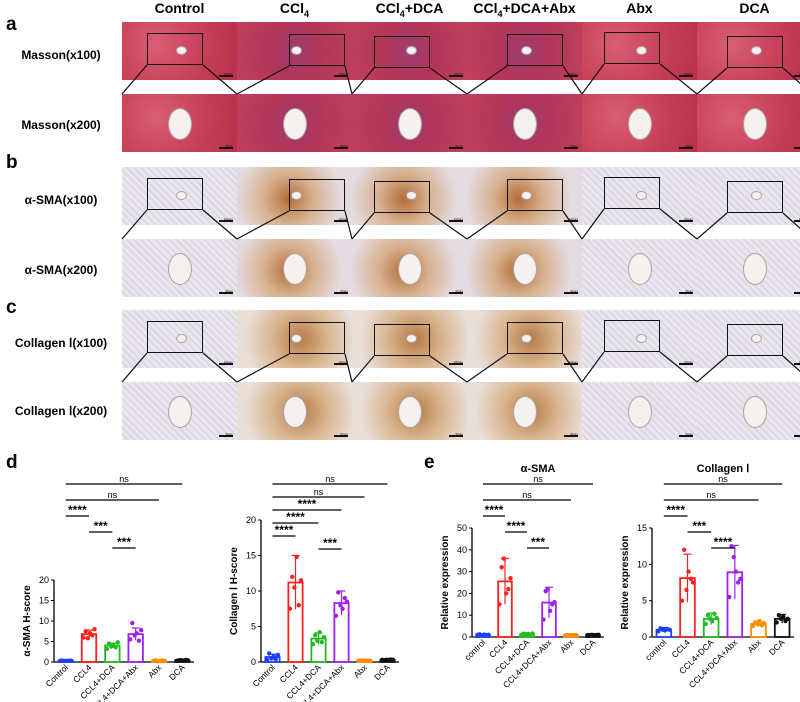 Image resolution: width=800 pixels, height=702 pixels. What do you see at coordinates (462, 550) in the screenshot?
I see `y-tick-label: 40` at bounding box center [462, 550].